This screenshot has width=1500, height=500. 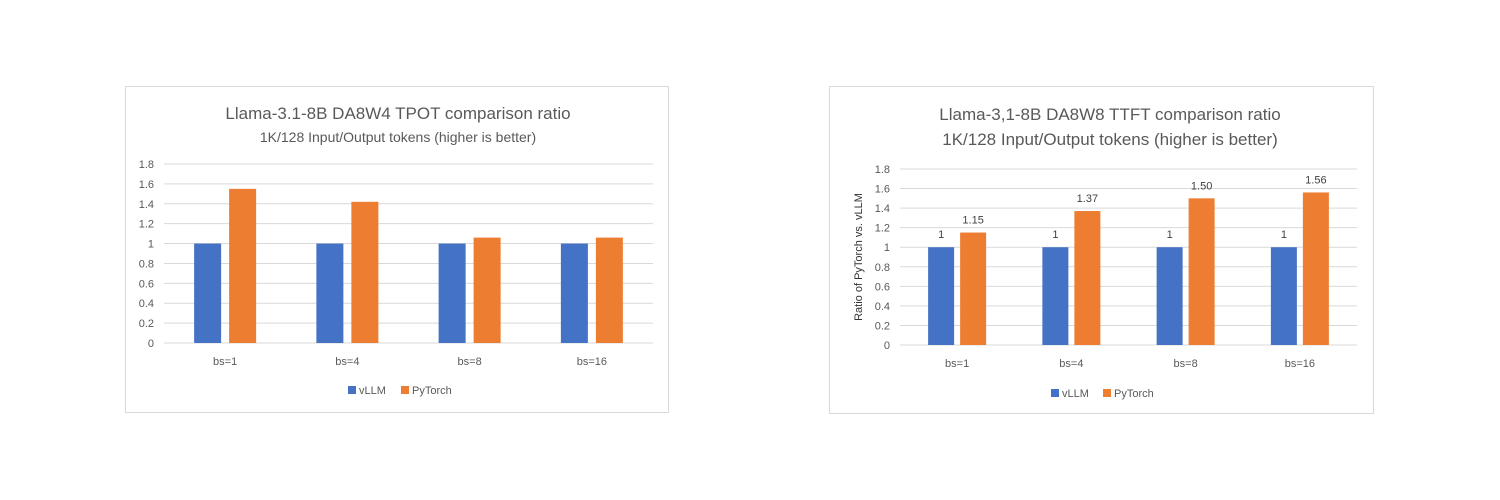 What do you see at coordinates (1201, 186) in the screenshot?
I see `data-label: 1.50` at bounding box center [1201, 186].